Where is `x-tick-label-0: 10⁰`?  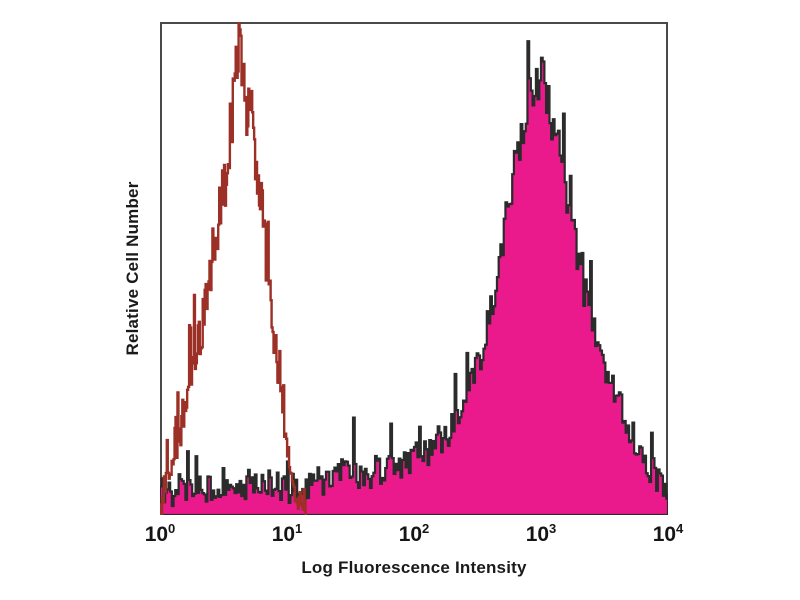 x-tick-label-0: 10⁰ is located at coordinates (160, 533).